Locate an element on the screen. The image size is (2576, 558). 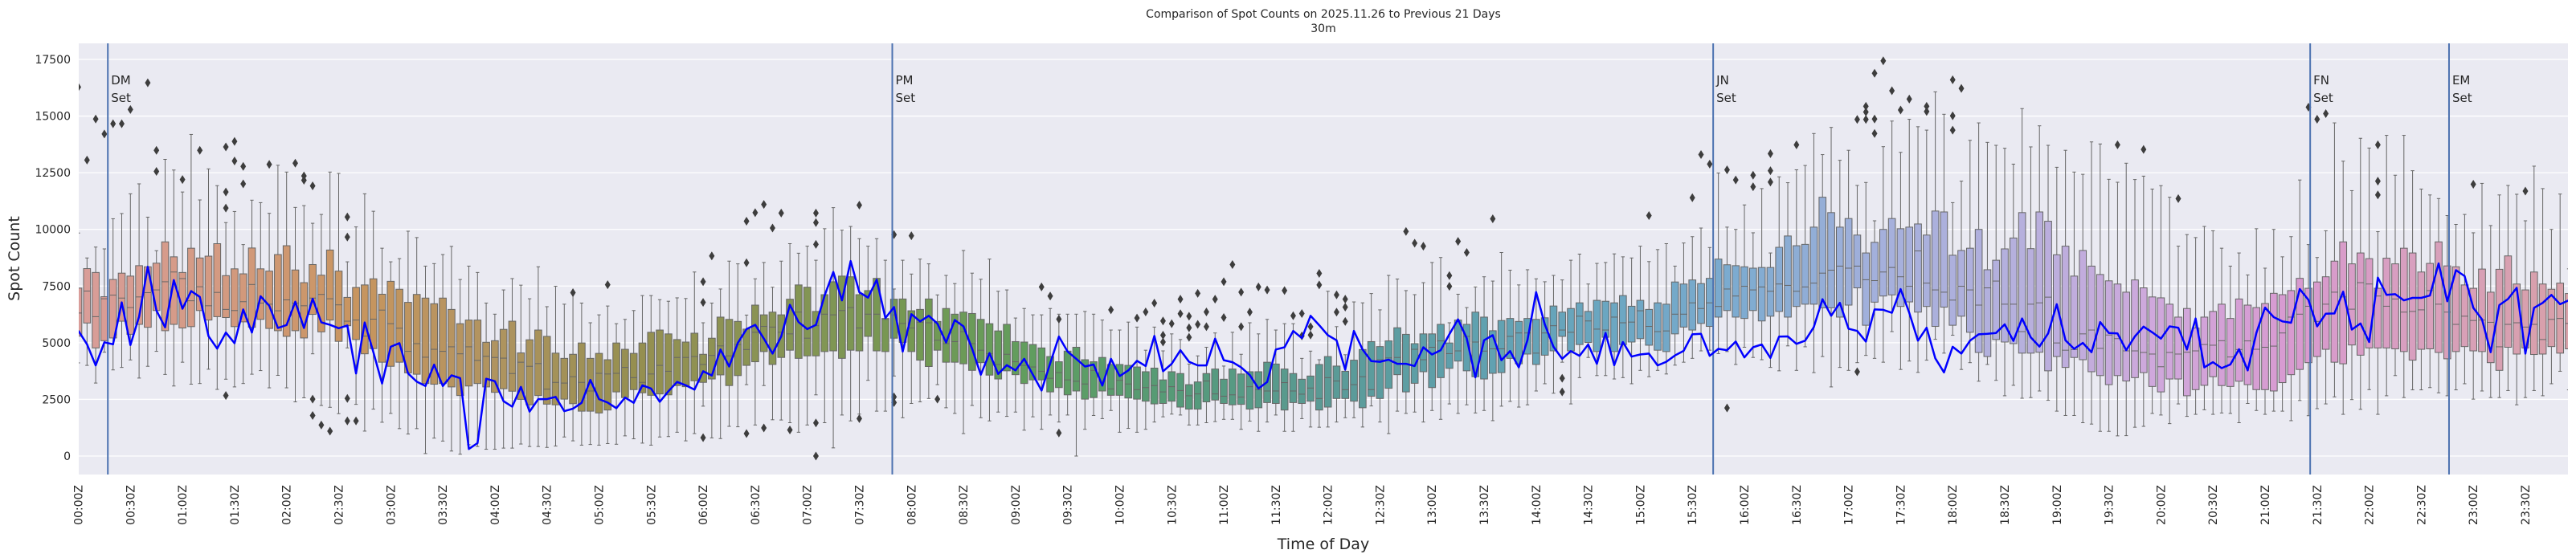
x-tick-label: 19:30Z is located at coordinates (2110, 505).